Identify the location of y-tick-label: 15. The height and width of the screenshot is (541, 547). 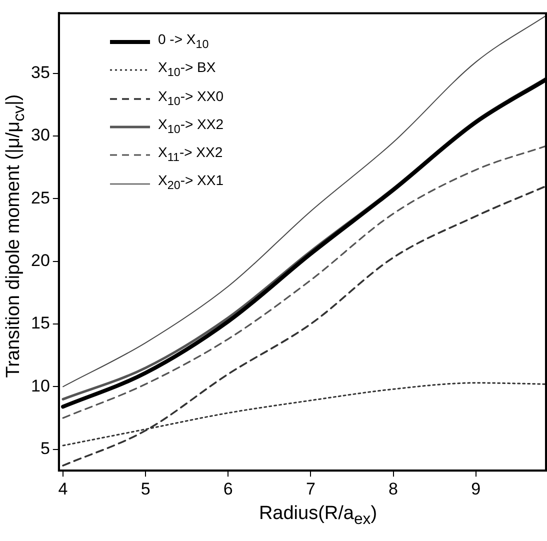
(40, 323).